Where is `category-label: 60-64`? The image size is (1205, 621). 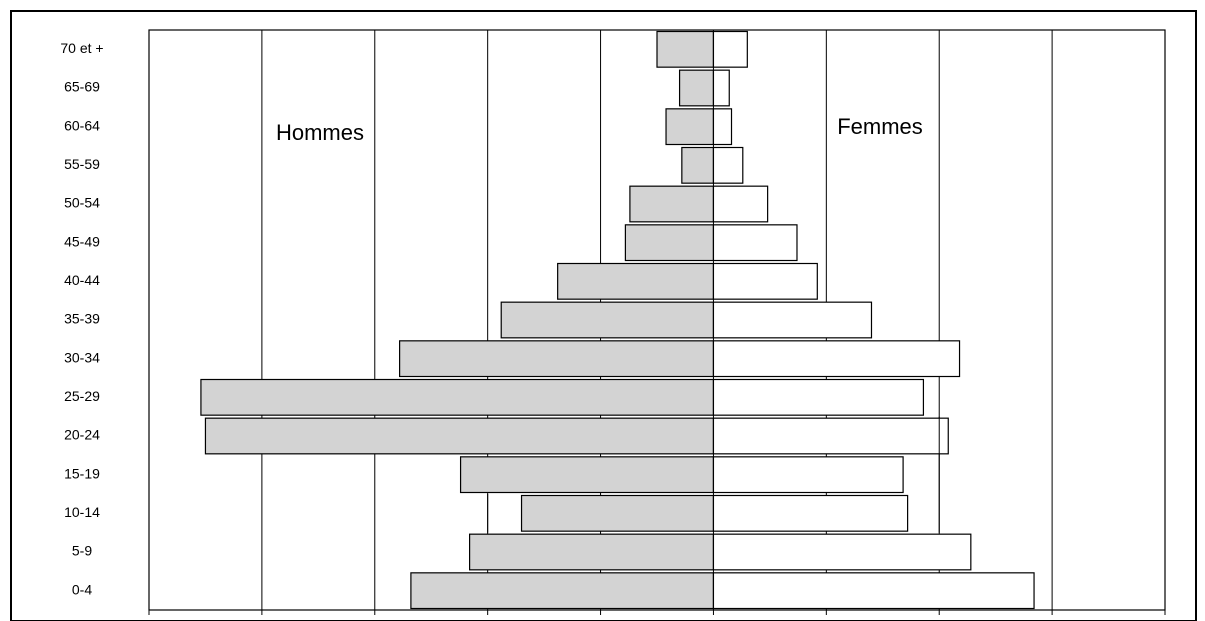
category-label: 60-64 is located at coordinates (82, 125).